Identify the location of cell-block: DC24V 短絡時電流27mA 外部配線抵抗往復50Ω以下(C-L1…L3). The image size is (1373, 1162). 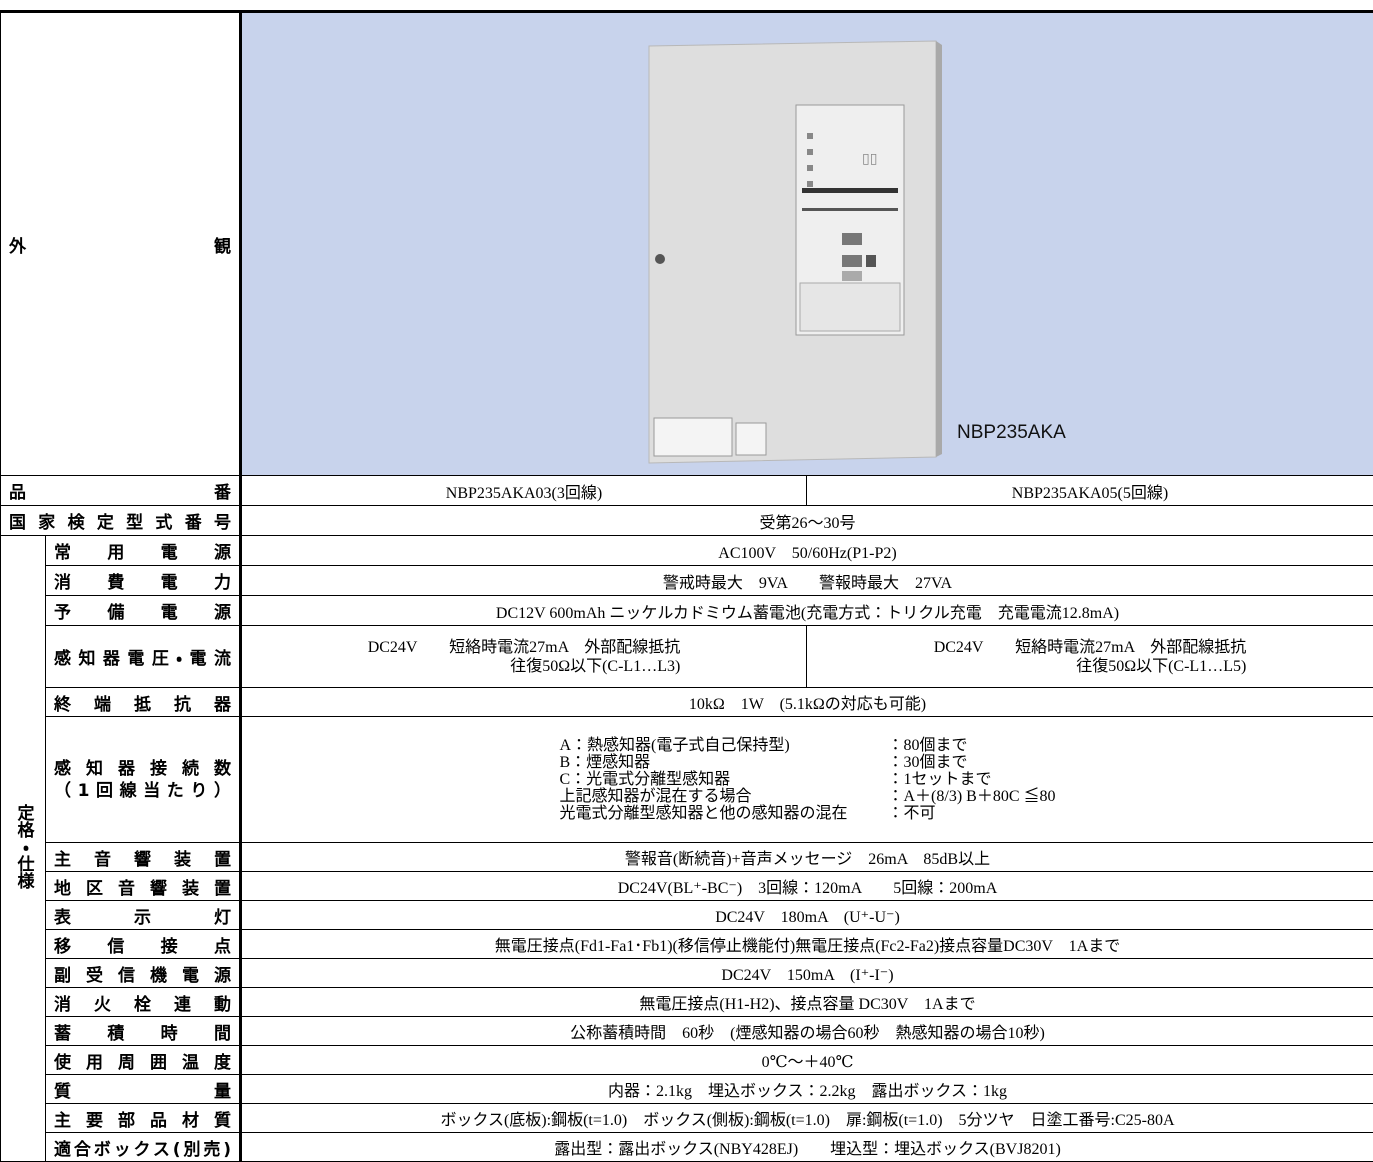
(524, 657).